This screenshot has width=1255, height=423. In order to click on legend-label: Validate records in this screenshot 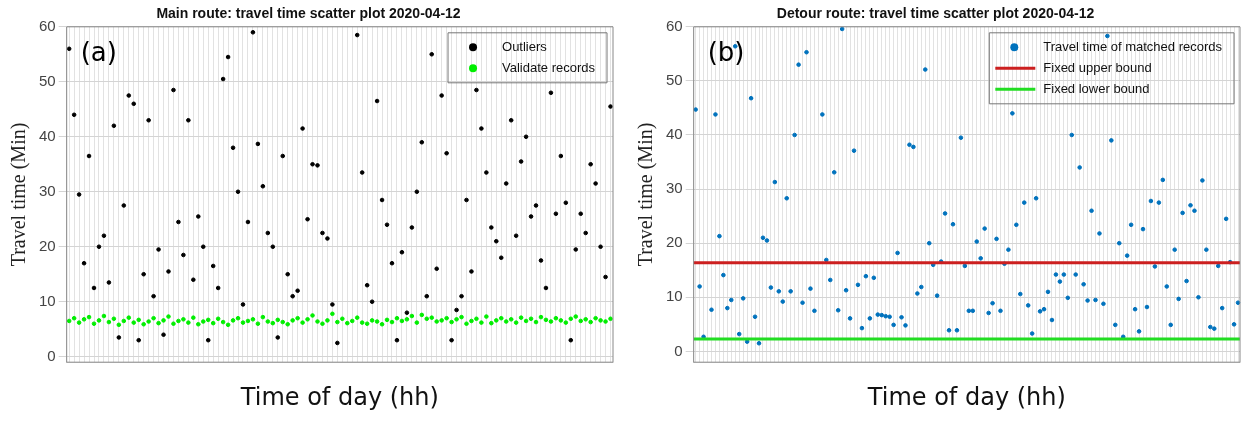, I will do `click(549, 67)`.